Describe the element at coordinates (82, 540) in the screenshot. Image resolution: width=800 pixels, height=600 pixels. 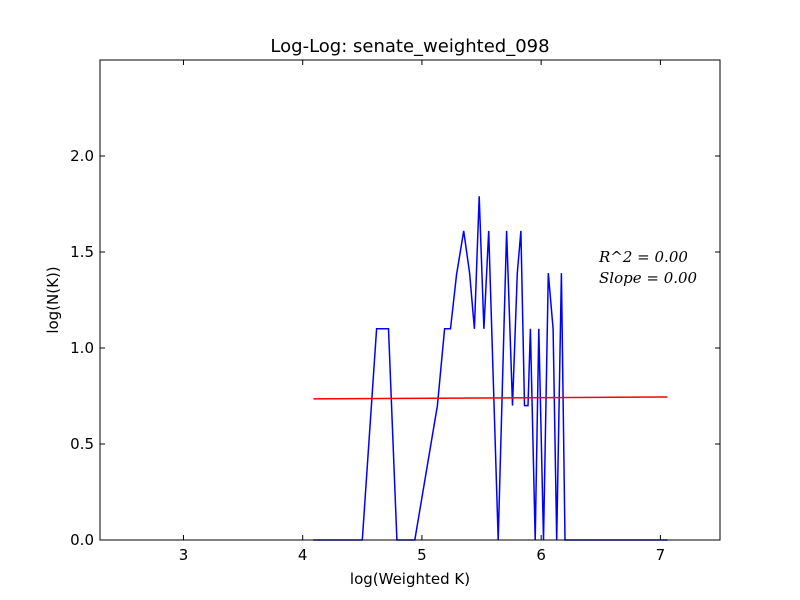
I see `y-tick-label: 0.0` at that location.